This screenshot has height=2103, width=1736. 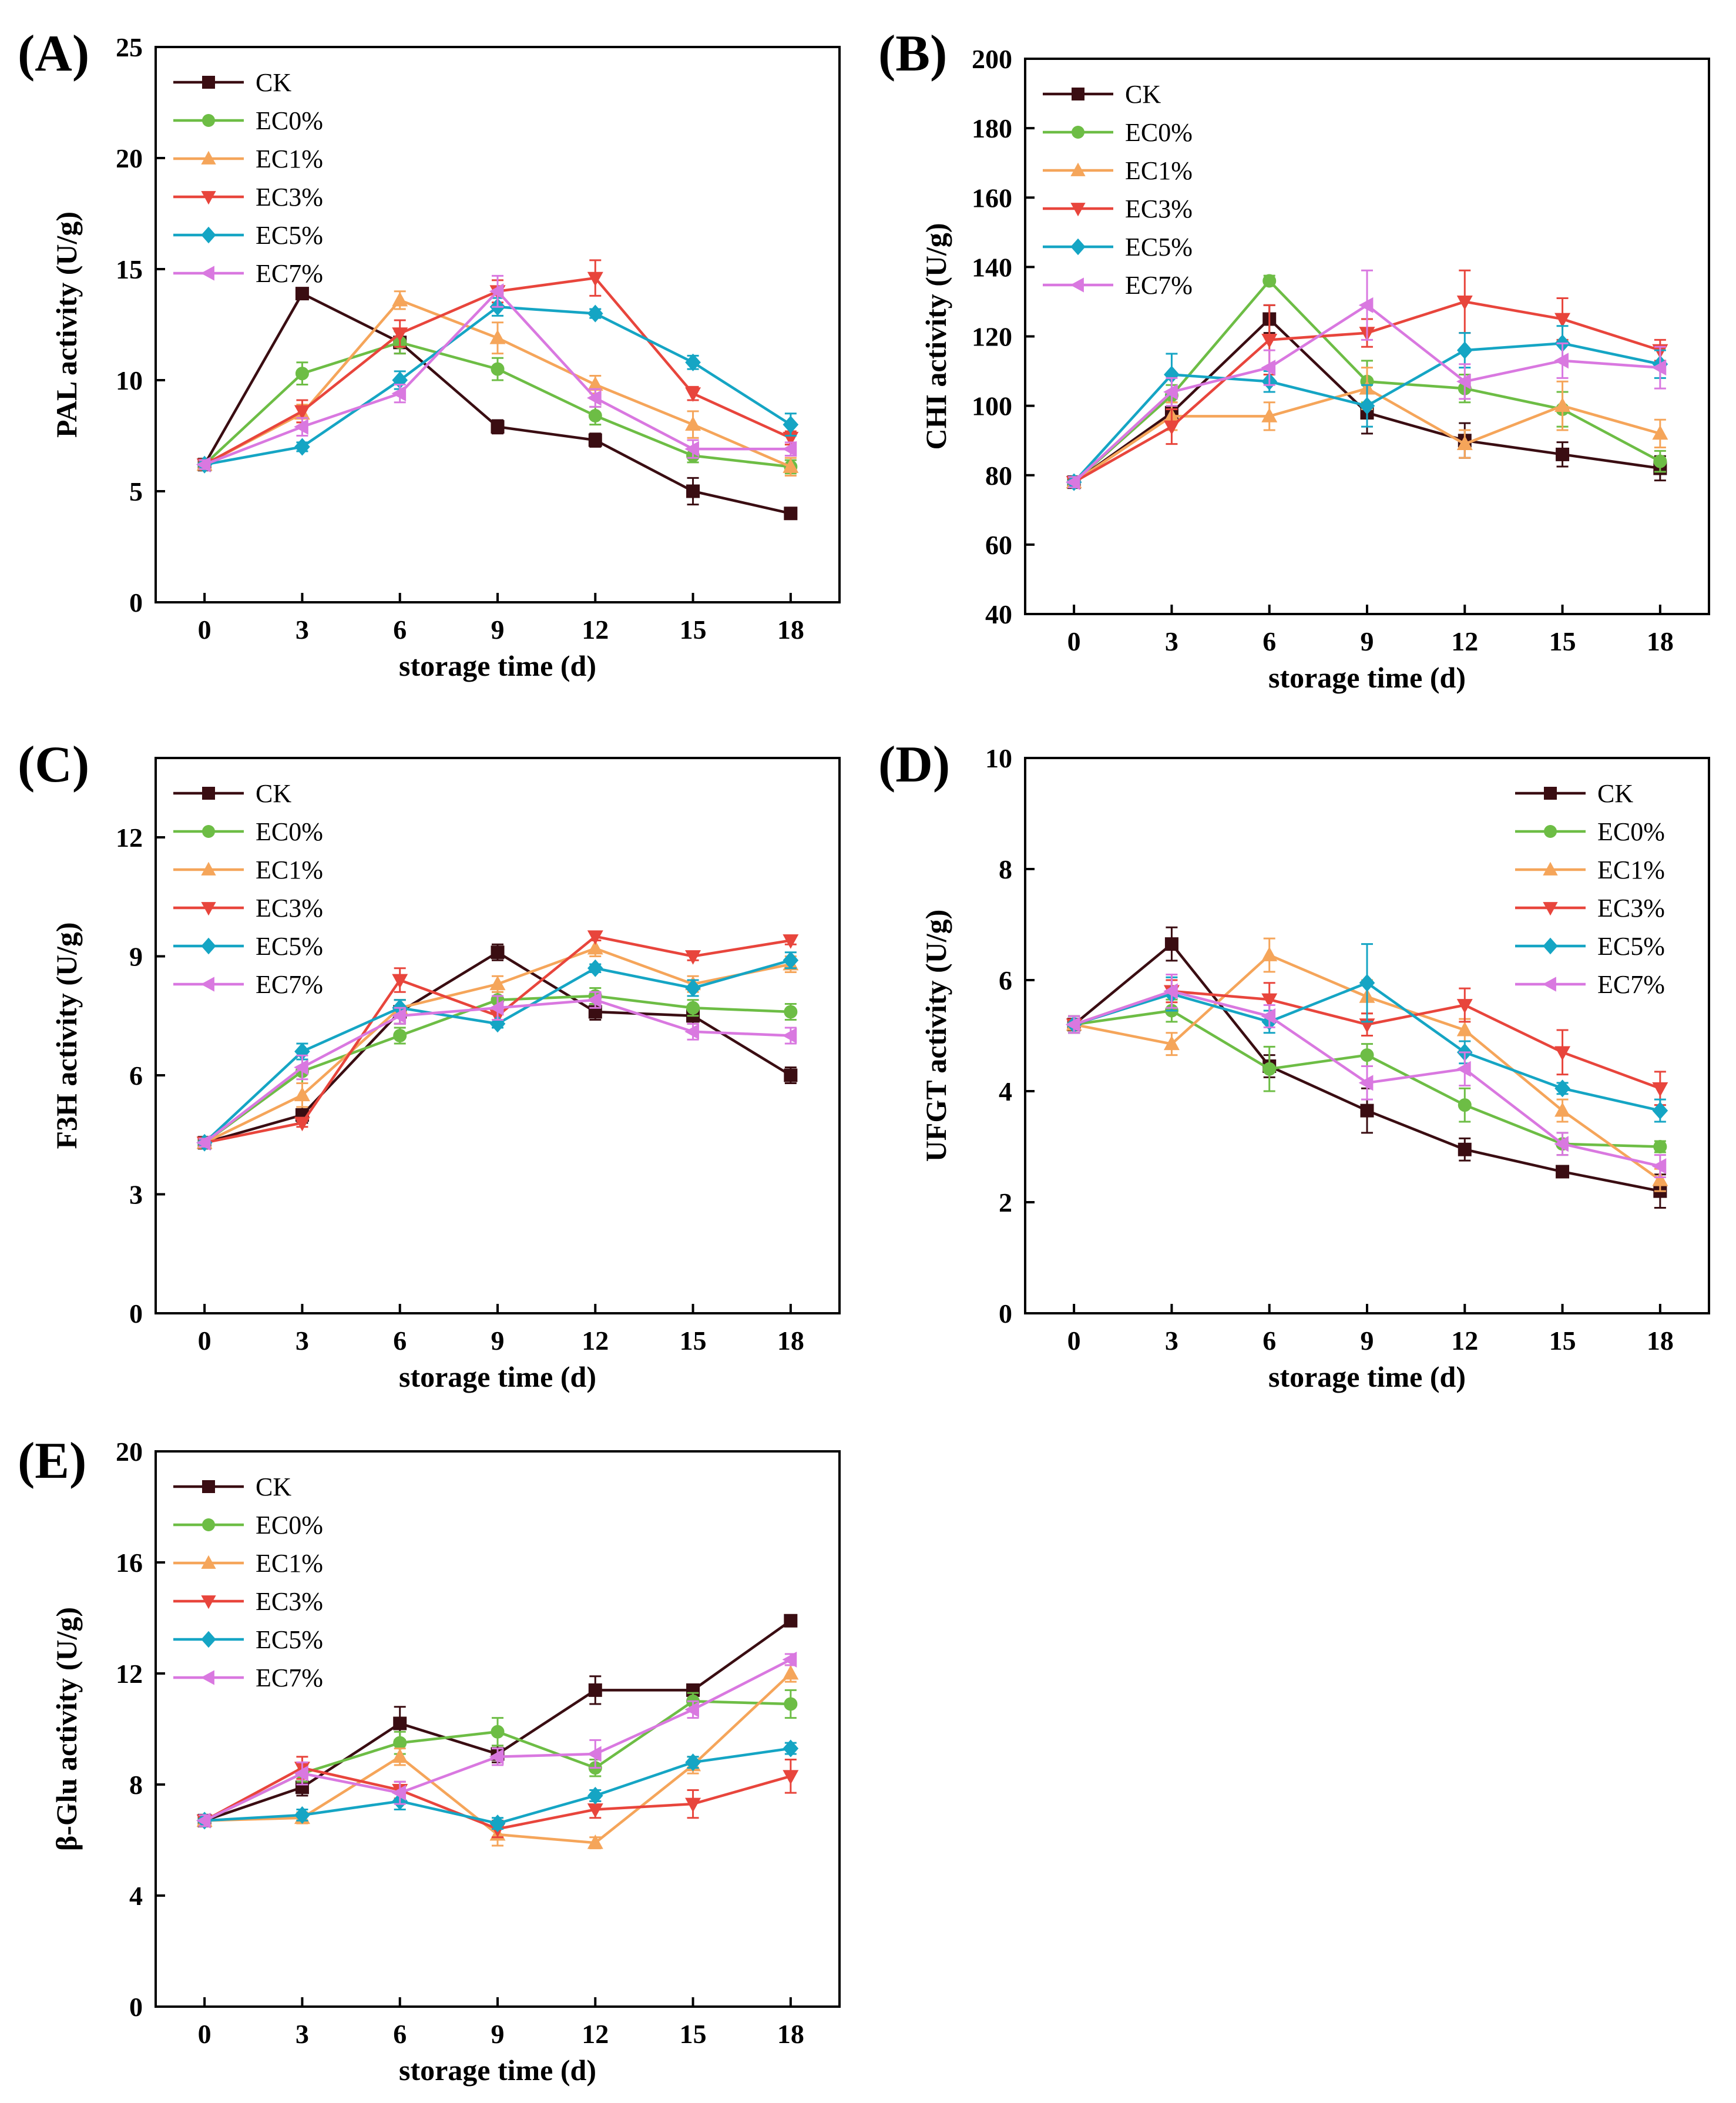 What do you see at coordinates (912, 53) in the screenshot?
I see `panel-label: (B)` at bounding box center [912, 53].